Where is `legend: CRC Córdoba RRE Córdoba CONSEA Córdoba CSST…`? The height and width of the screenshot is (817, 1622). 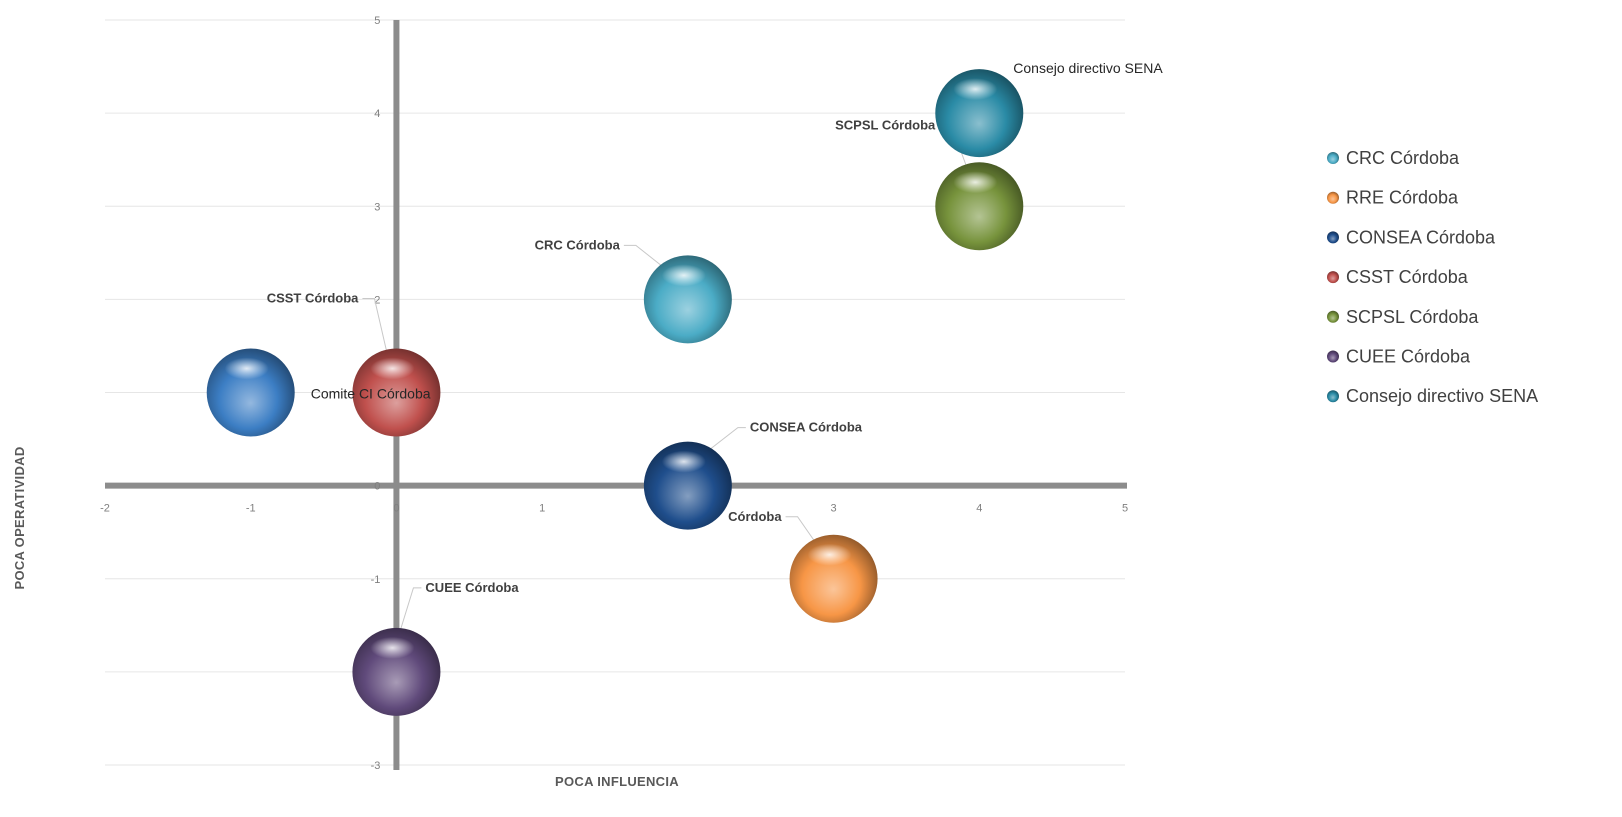
legend: CRC Córdoba RRE Córdoba CONSEA Córdoba CSST… is located at coordinates (1432, 277).